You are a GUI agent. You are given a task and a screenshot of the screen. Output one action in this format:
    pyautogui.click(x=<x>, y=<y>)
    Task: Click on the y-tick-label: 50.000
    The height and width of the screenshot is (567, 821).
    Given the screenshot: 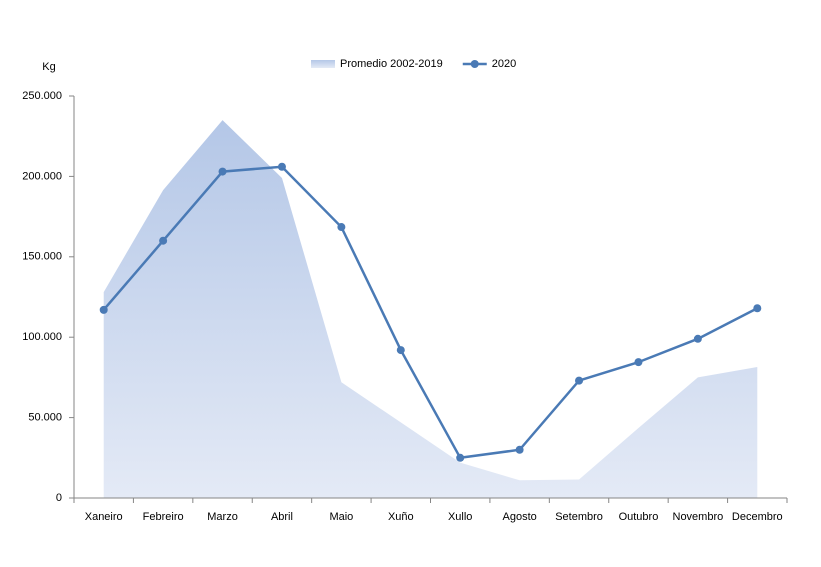 What is the action you would take?
    pyautogui.click(x=45, y=418)
    